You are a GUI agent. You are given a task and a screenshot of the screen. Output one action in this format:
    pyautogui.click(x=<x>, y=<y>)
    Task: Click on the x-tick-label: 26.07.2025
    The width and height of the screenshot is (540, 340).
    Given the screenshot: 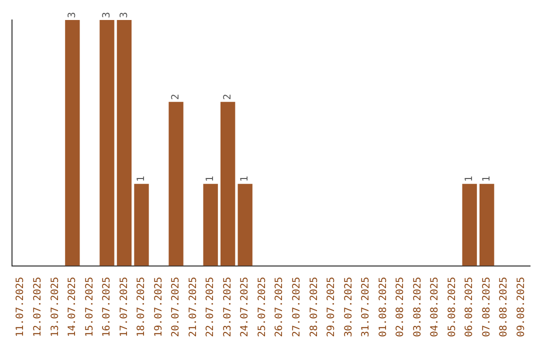 What is the action you would take?
    pyautogui.click(x=280, y=307)
    